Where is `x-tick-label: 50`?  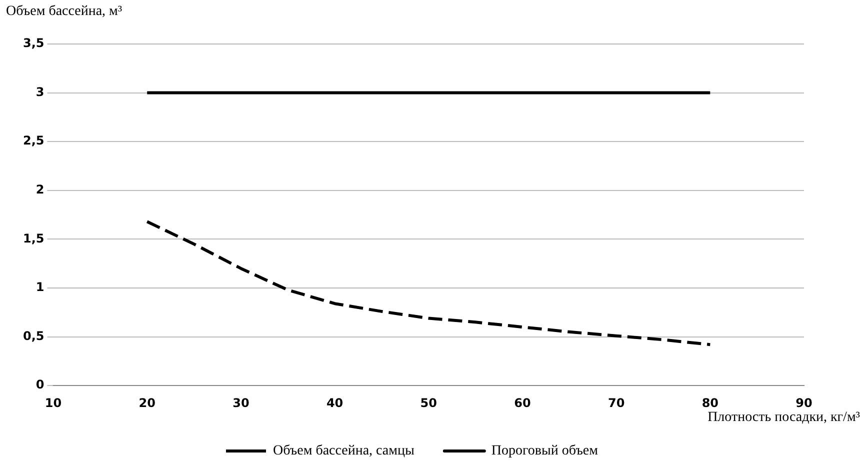 x-tick-label: 50 is located at coordinates (428, 403).